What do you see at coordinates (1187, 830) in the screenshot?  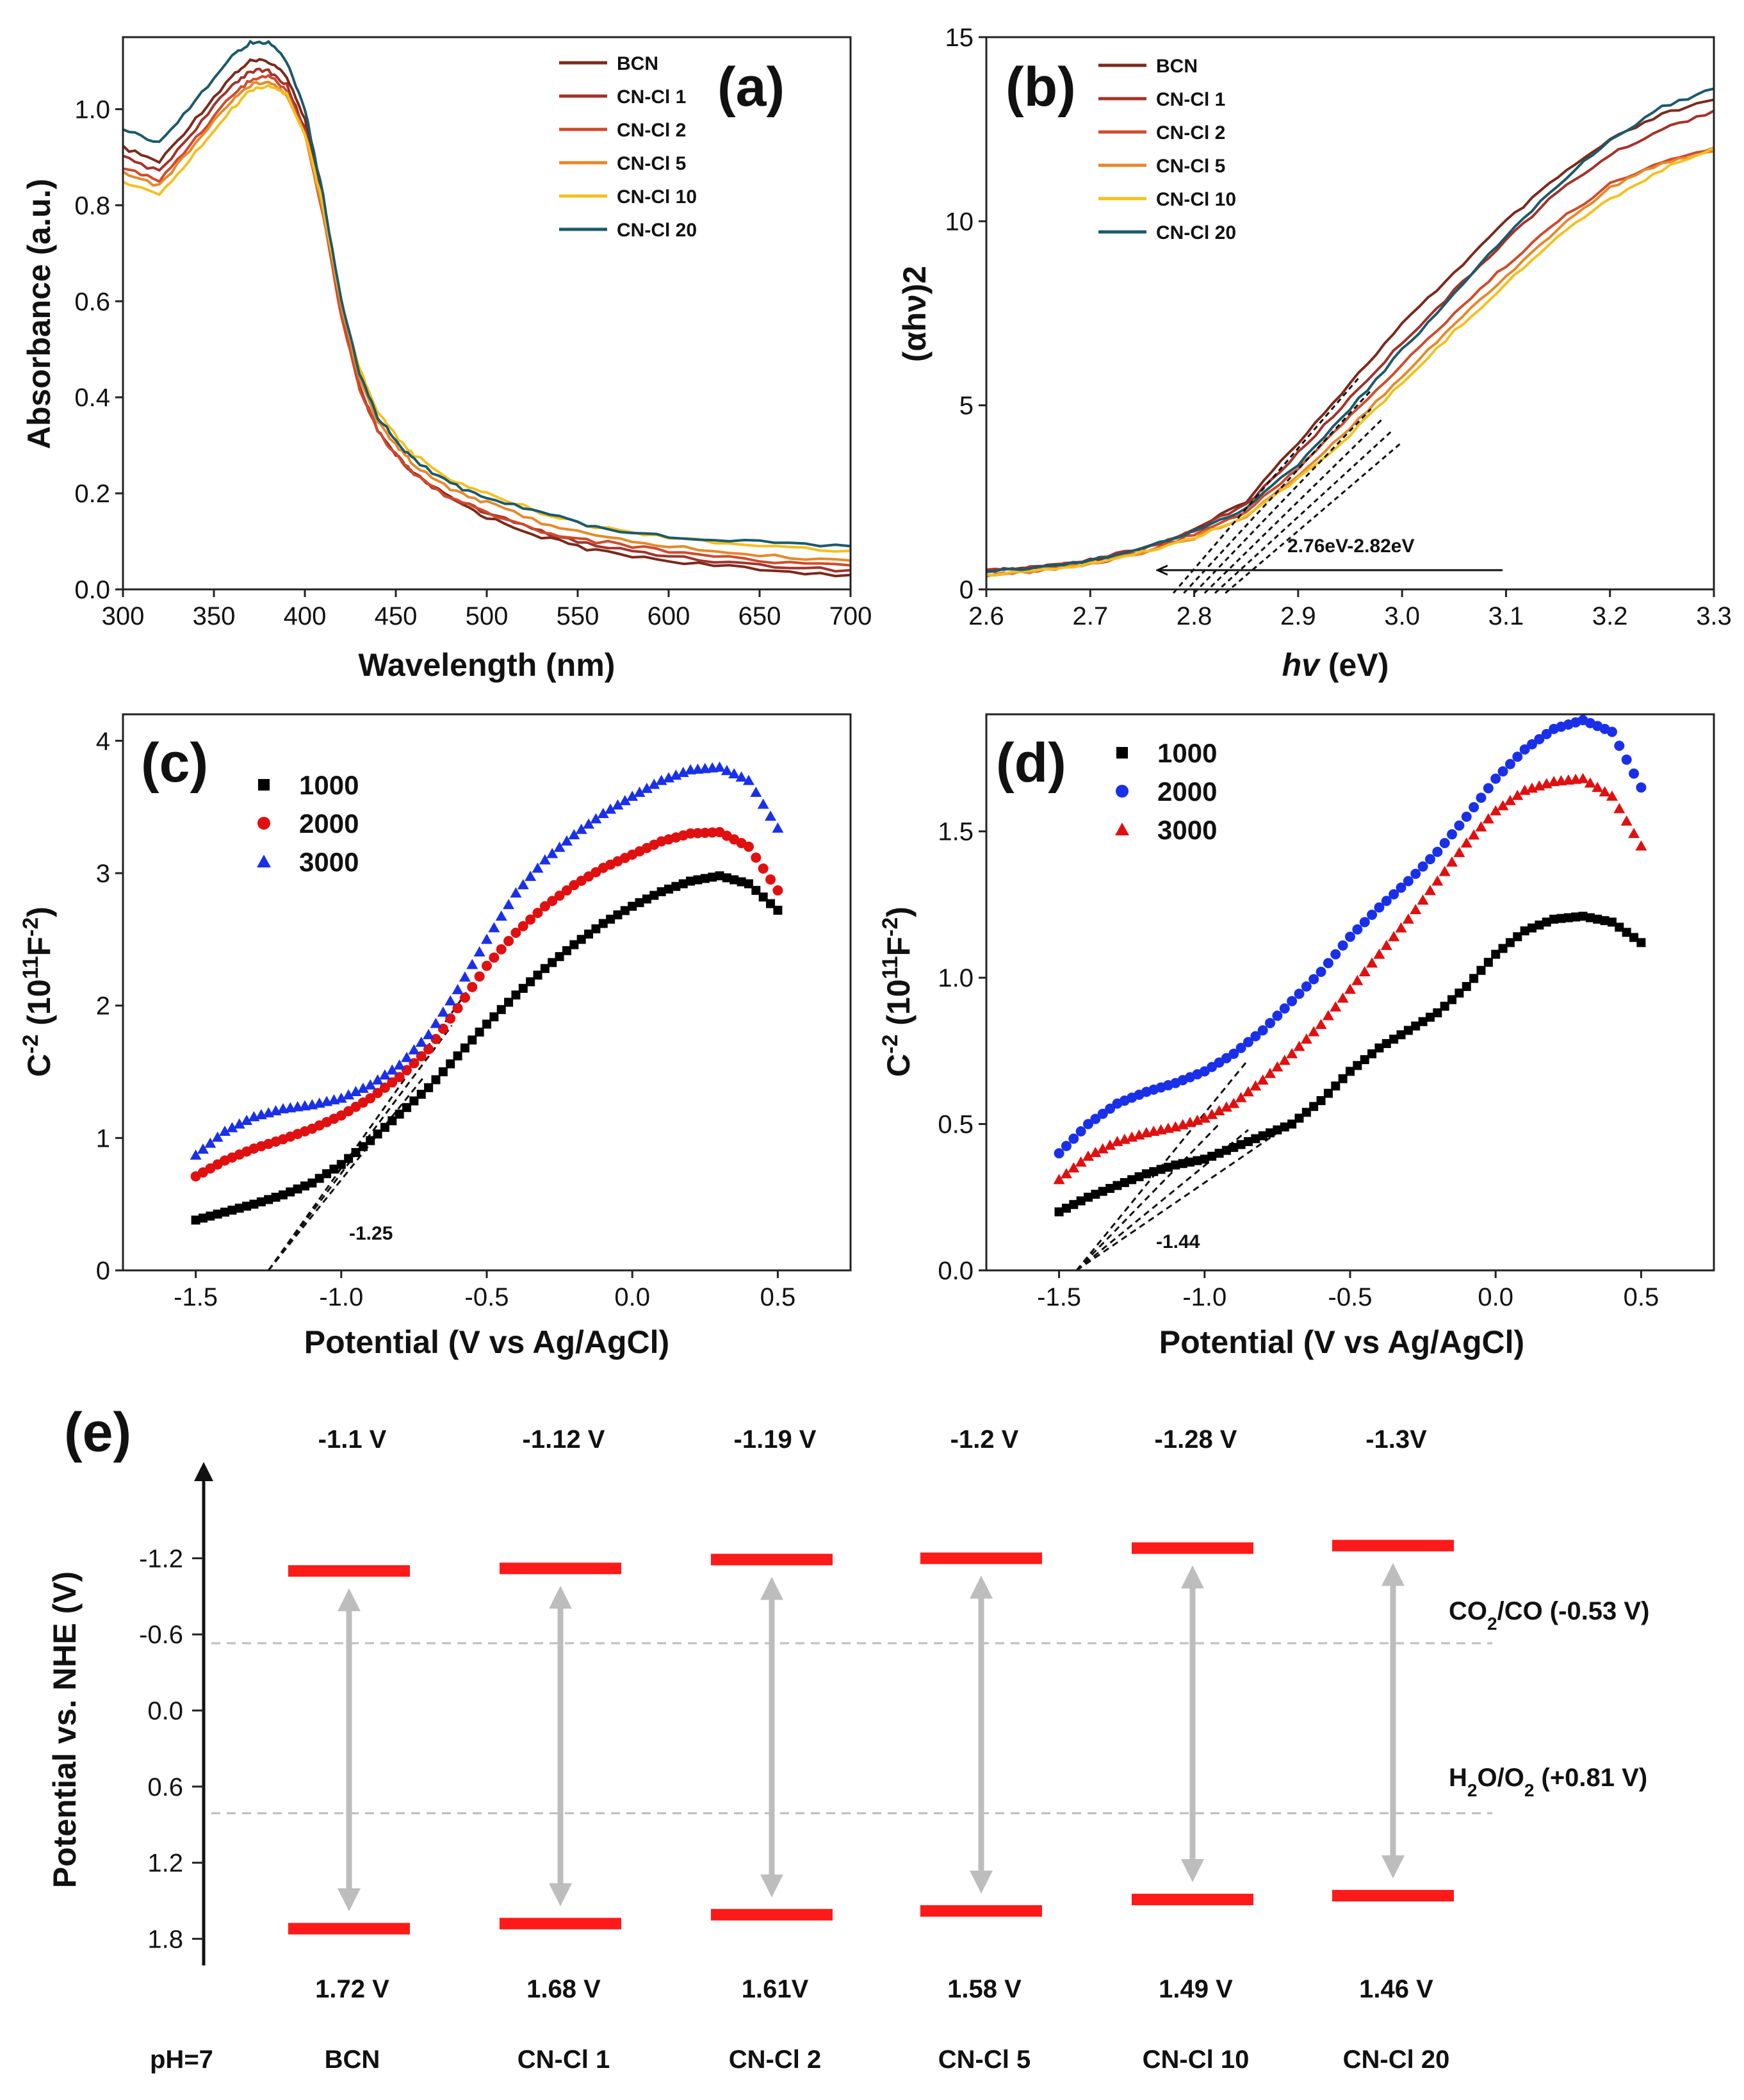 I see `legend-label: 3000` at bounding box center [1187, 830].